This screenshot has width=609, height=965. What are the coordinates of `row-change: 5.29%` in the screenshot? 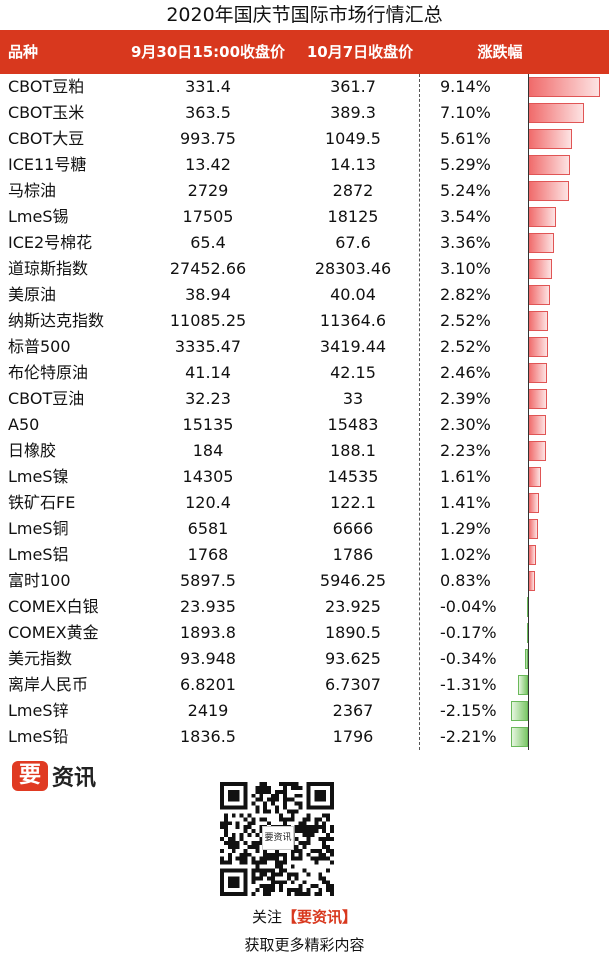 It's located at (465, 164).